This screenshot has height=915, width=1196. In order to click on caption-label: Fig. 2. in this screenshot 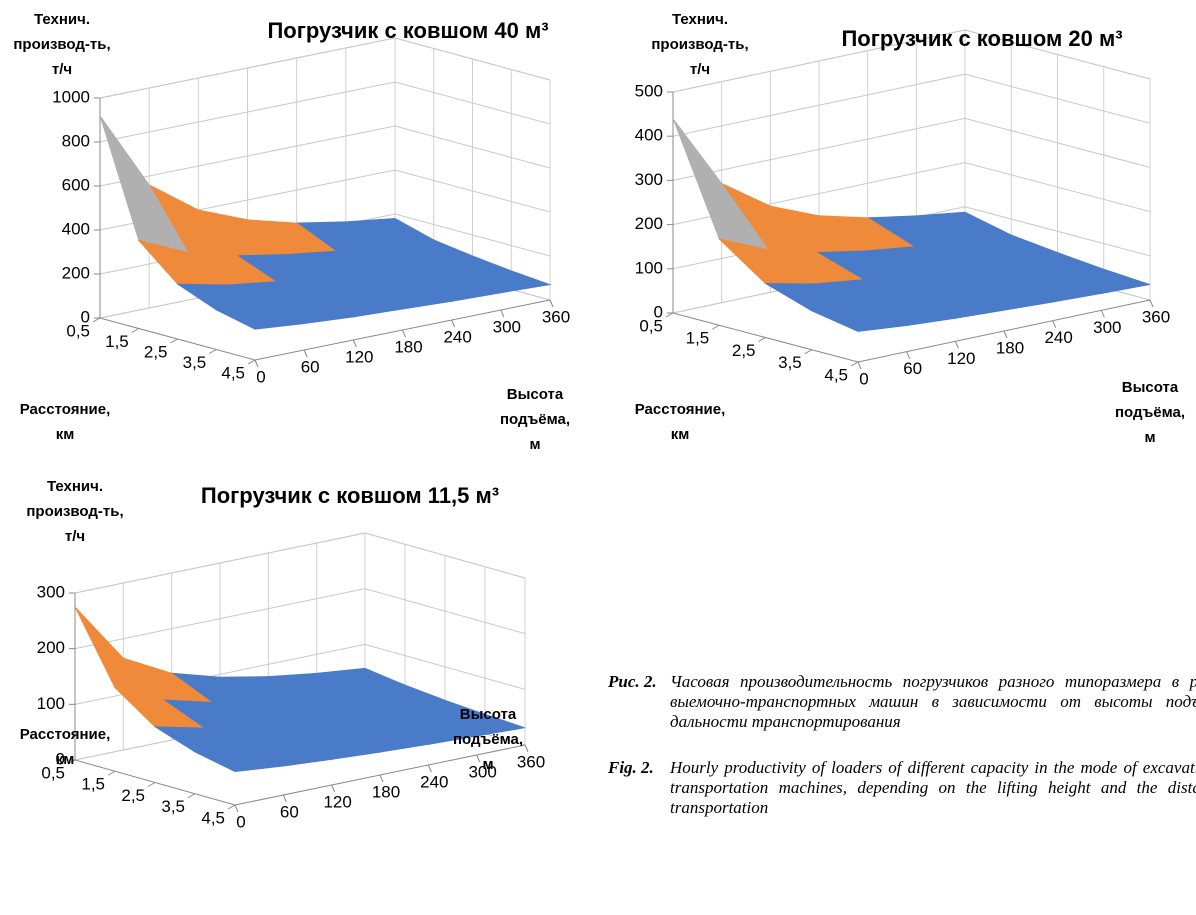, I will do `click(631, 767)`.